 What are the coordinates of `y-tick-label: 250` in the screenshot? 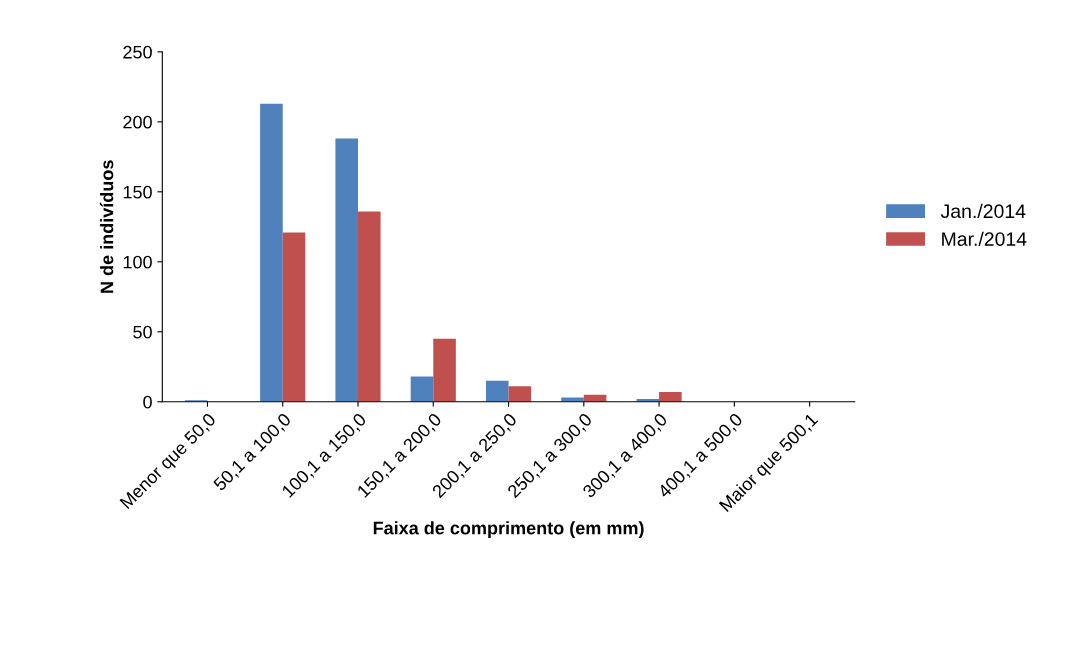 It's located at (137, 52).